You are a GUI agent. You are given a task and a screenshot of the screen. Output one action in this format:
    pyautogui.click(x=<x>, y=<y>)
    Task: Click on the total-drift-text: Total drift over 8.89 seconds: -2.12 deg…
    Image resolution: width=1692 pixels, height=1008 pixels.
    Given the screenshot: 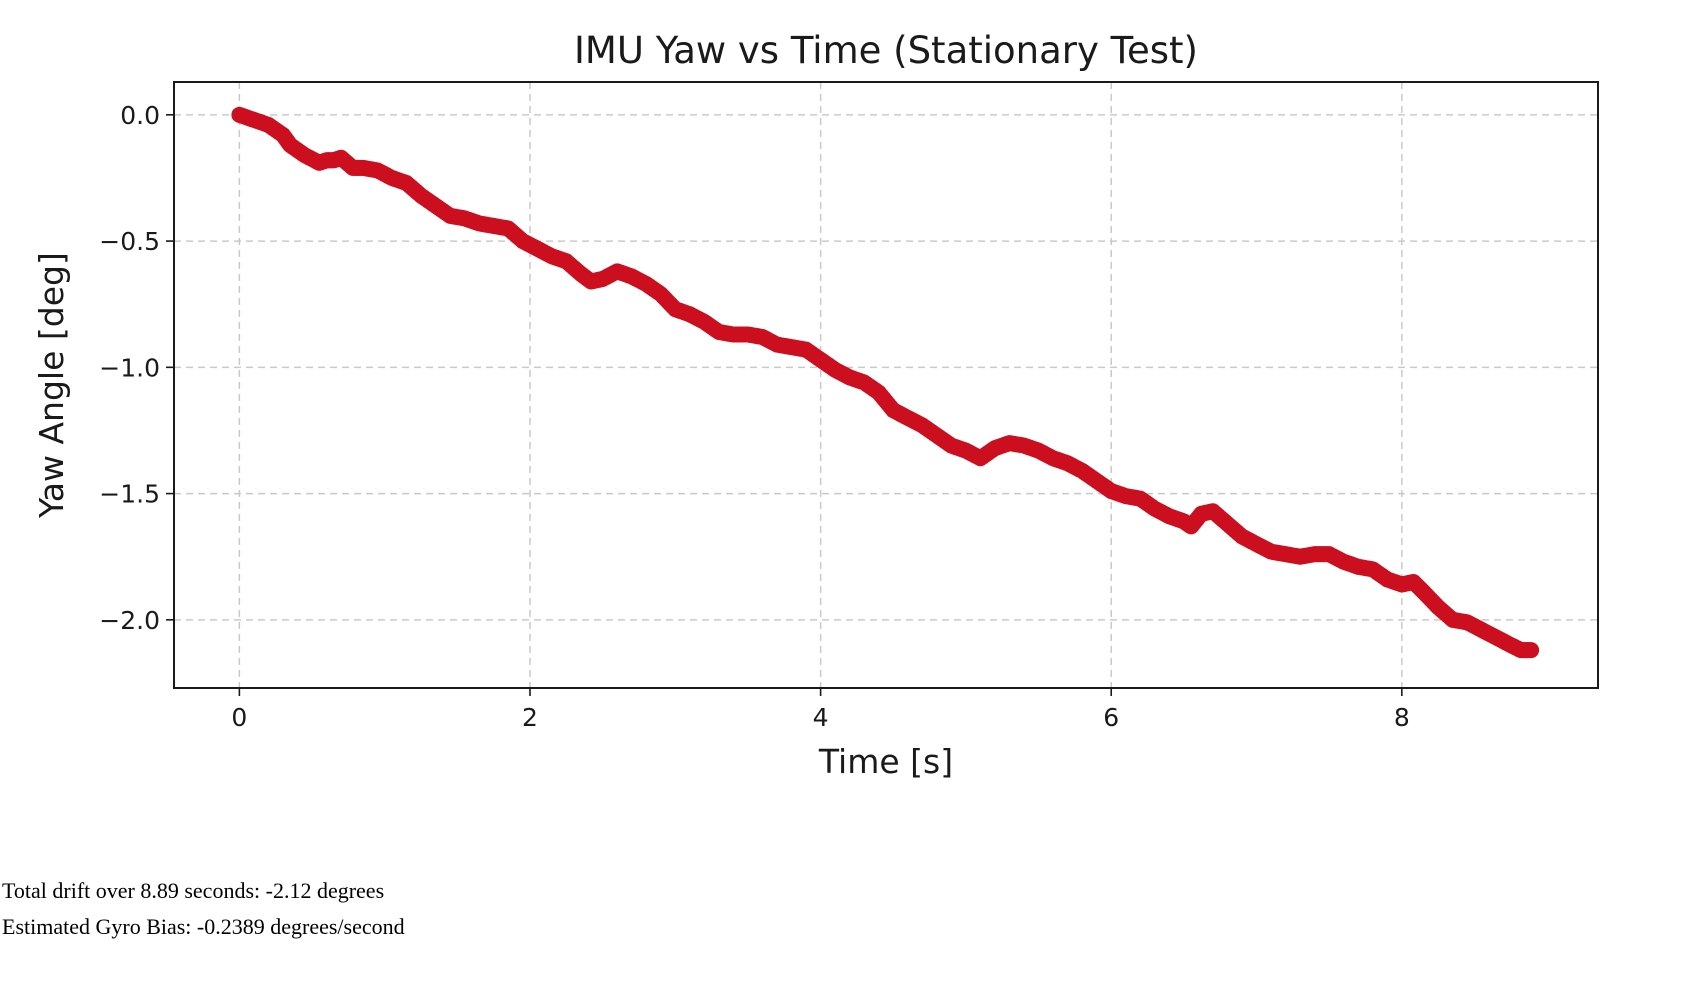 What is the action you would take?
    pyautogui.click(x=193, y=890)
    